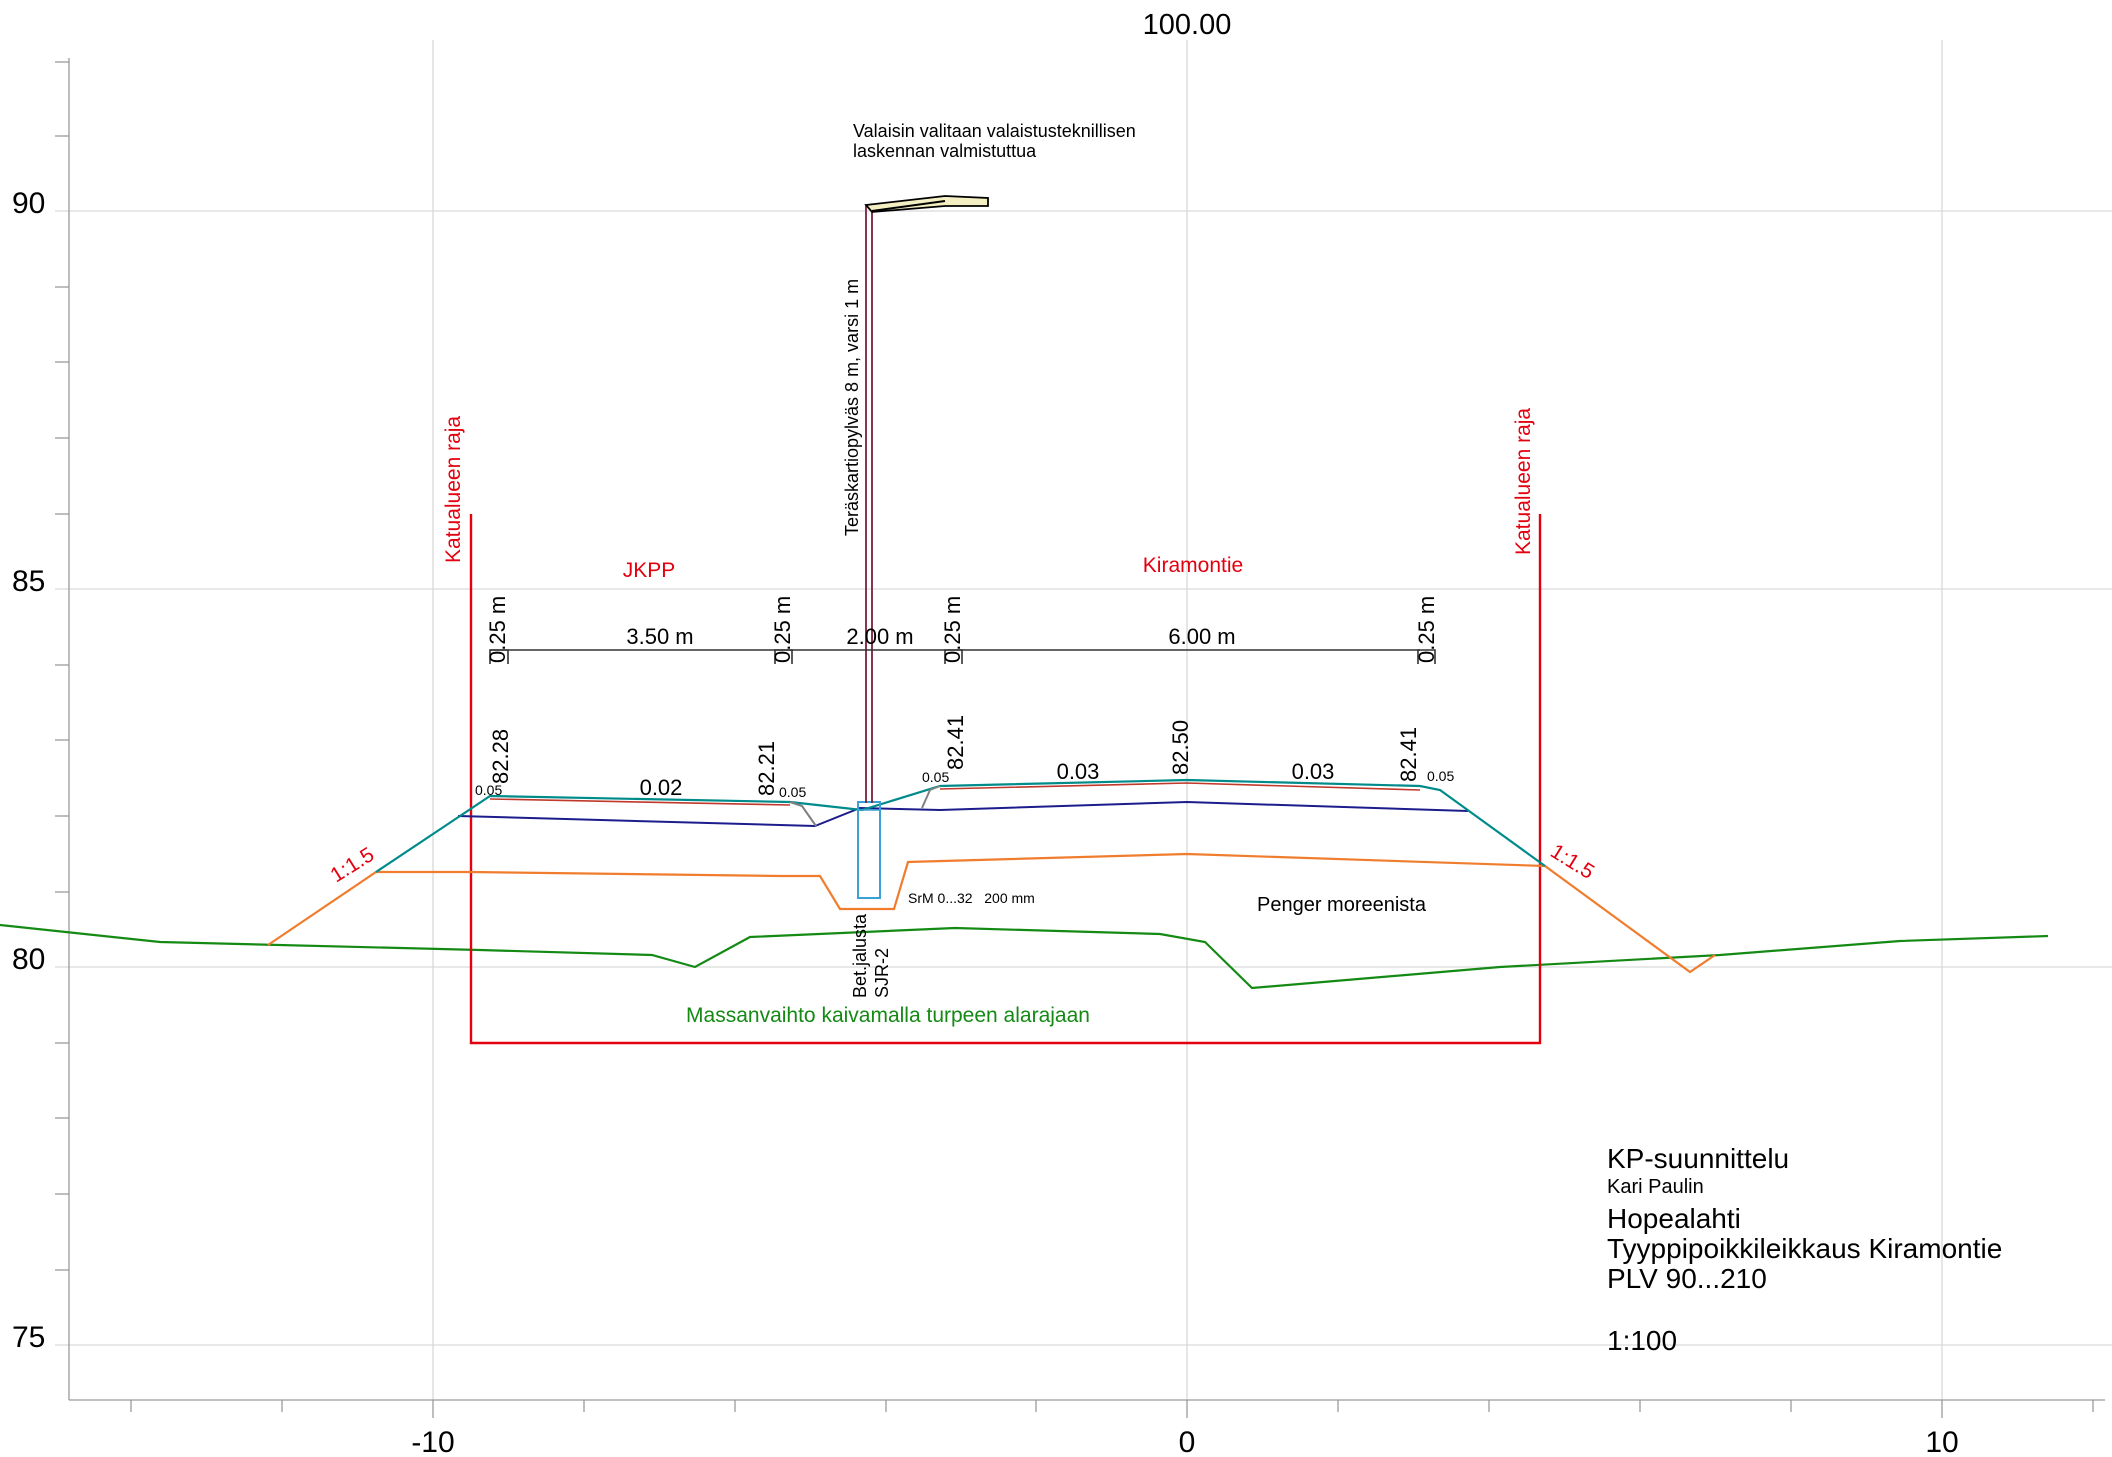 Image resolution: width=2112 pixels, height=1457 pixels. What do you see at coordinates (62, 729) in the screenshot?
I see `left-axis` at bounding box center [62, 729].